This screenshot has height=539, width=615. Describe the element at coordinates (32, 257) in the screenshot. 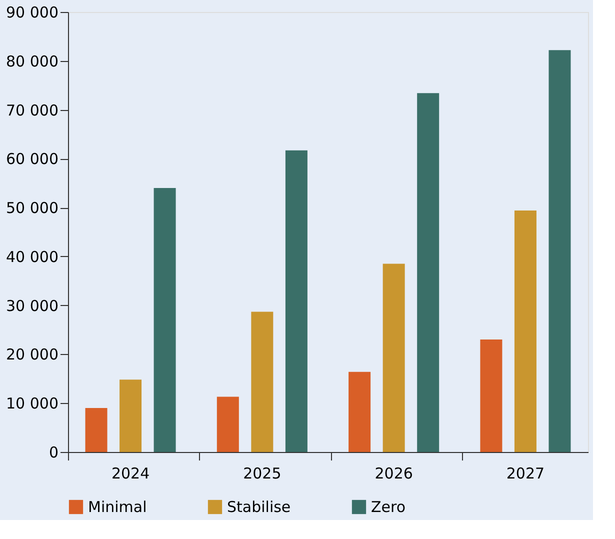

I see `y-tick-label: 40 000` at that location.